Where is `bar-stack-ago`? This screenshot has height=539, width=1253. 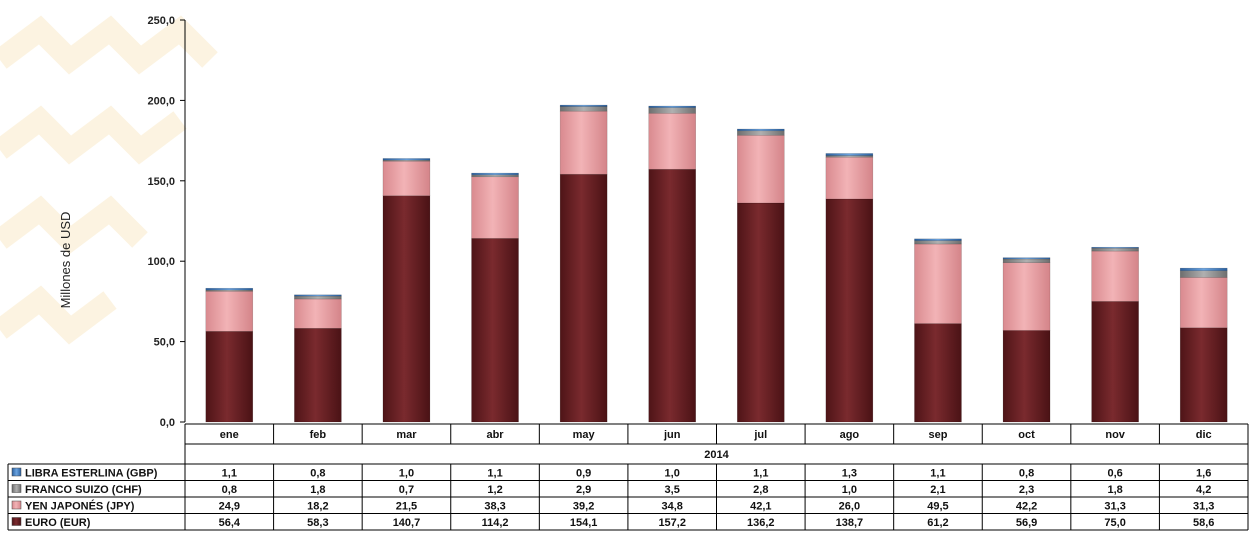 bar-stack-ago is located at coordinates (849, 288).